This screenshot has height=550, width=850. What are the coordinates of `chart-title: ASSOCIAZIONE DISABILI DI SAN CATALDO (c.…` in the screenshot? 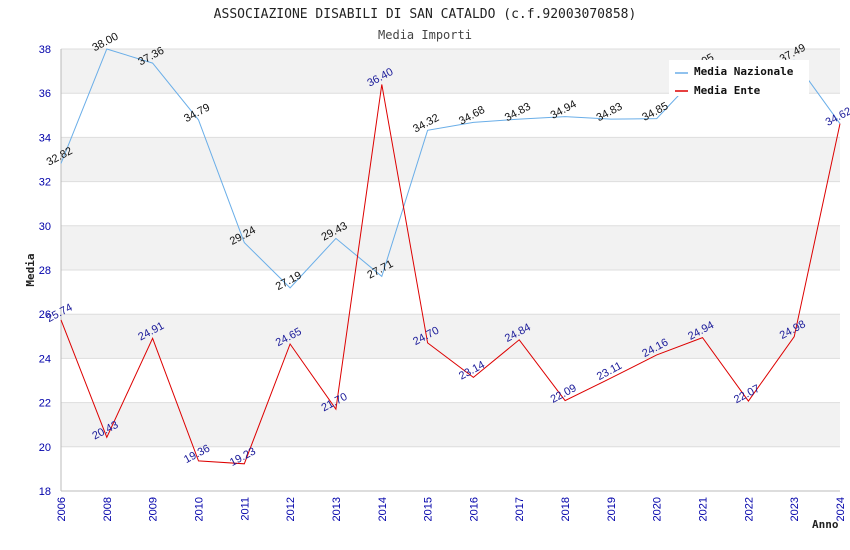 It's located at (425, 14).